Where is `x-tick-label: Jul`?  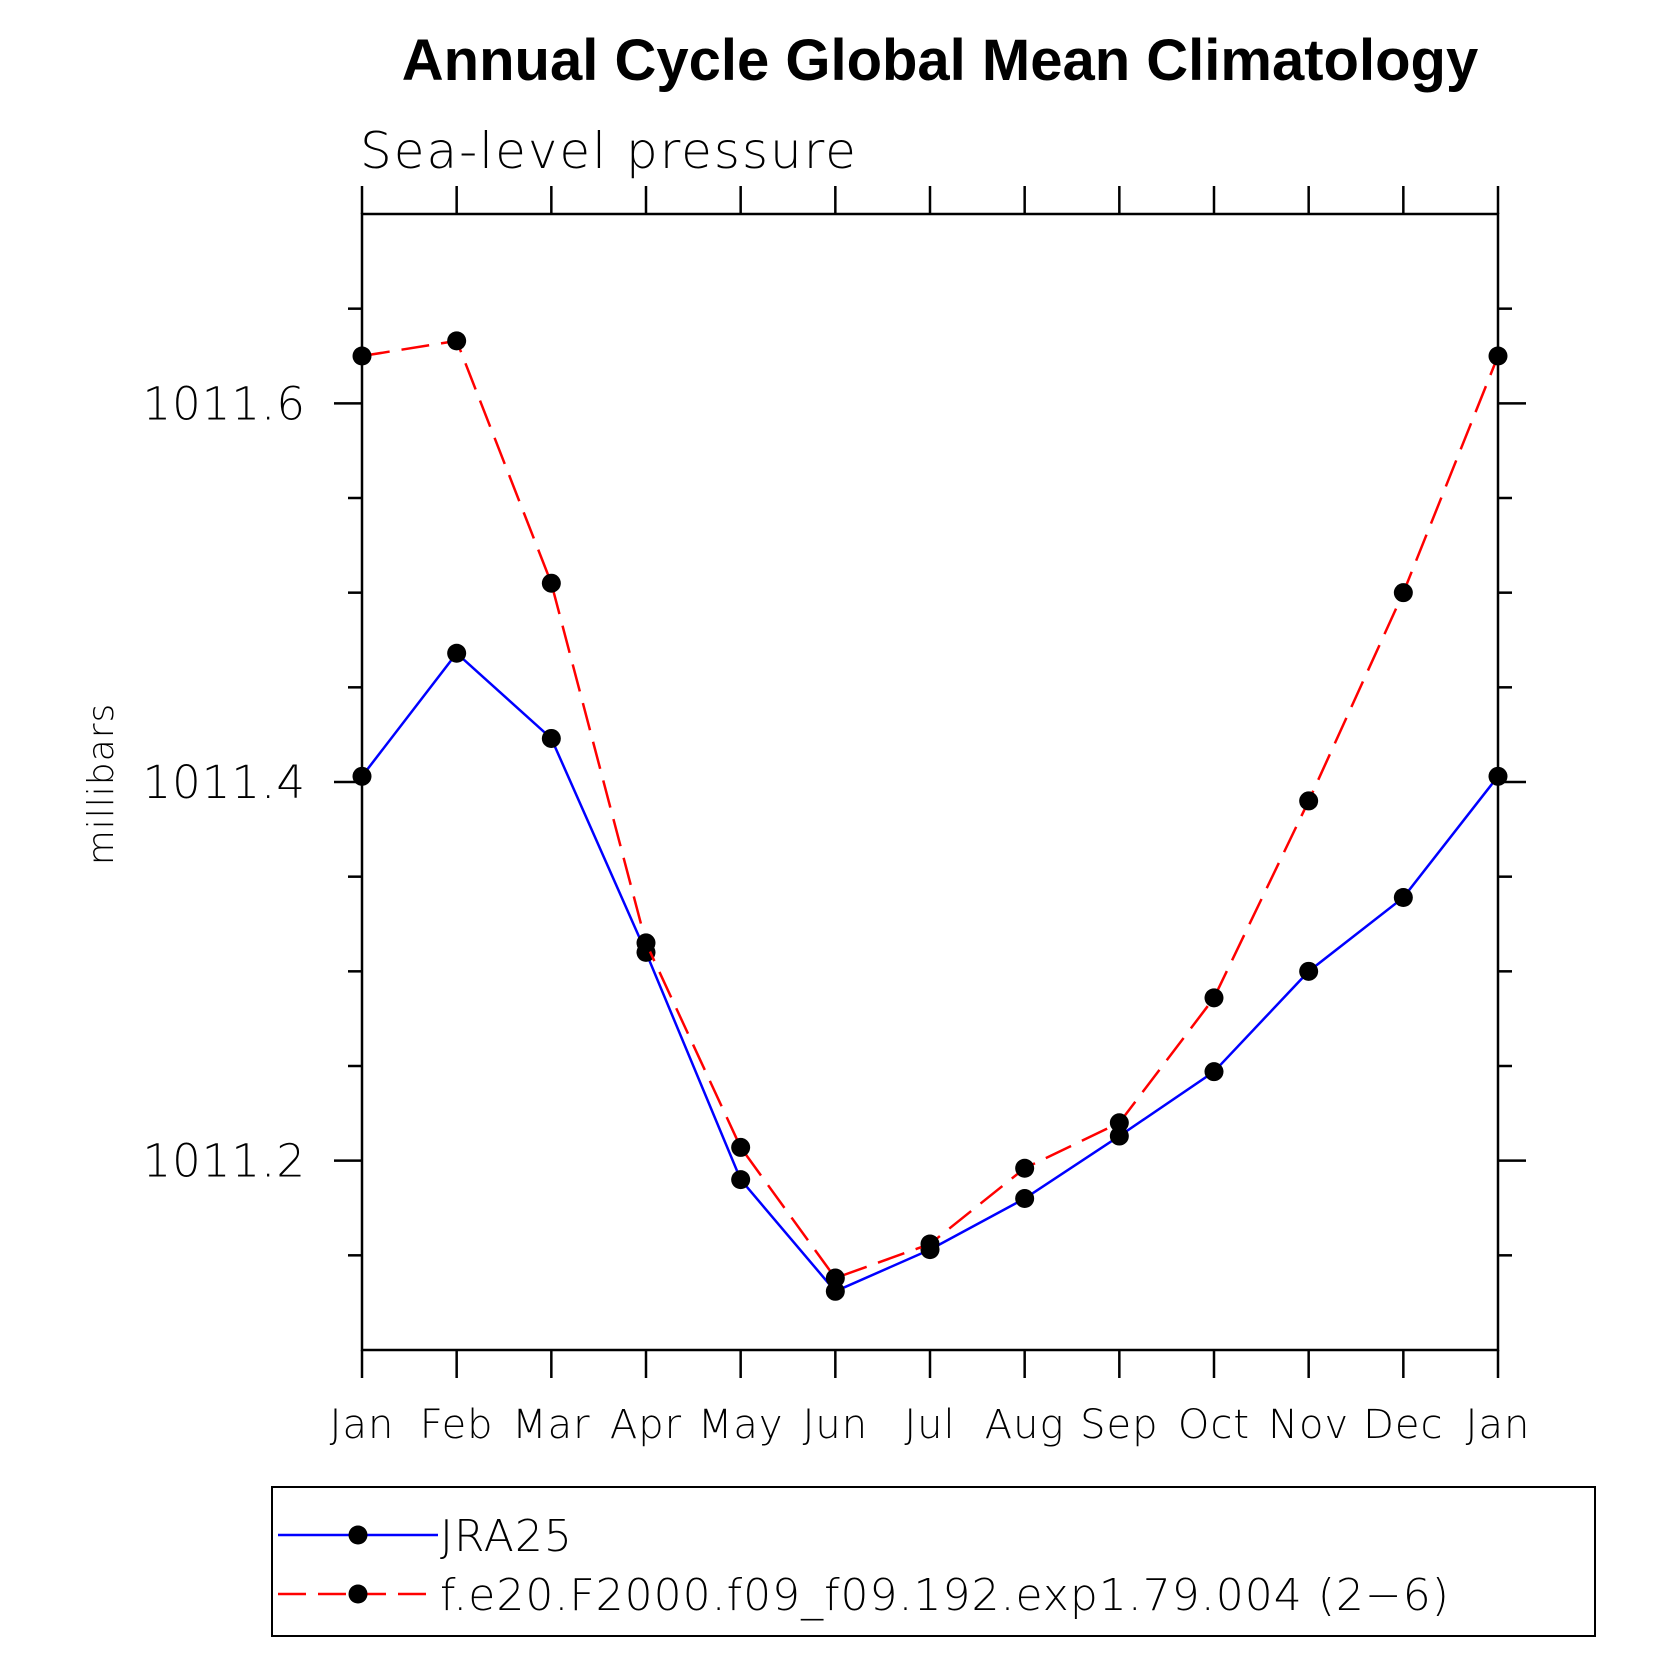 x-tick-label: Jul is located at coordinates (929, 1425).